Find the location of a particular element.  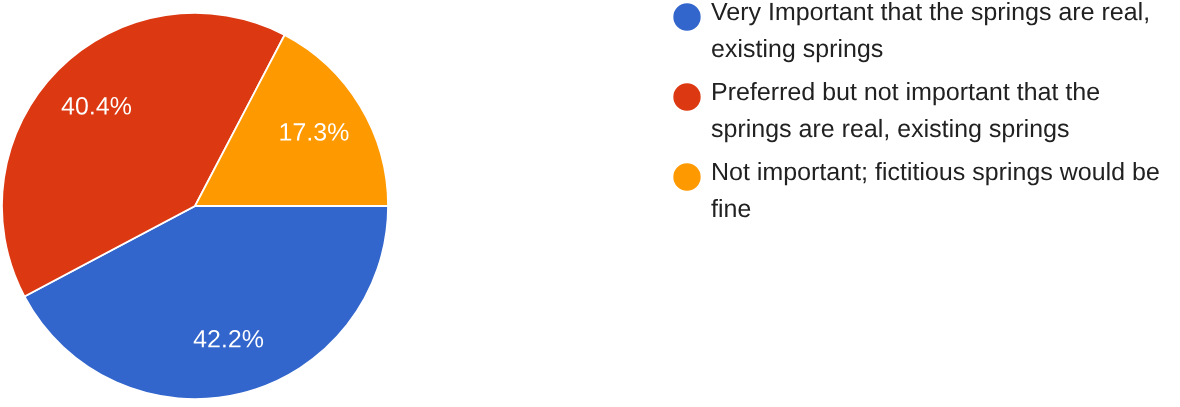

data-label: 17.3% is located at coordinates (314, 132).